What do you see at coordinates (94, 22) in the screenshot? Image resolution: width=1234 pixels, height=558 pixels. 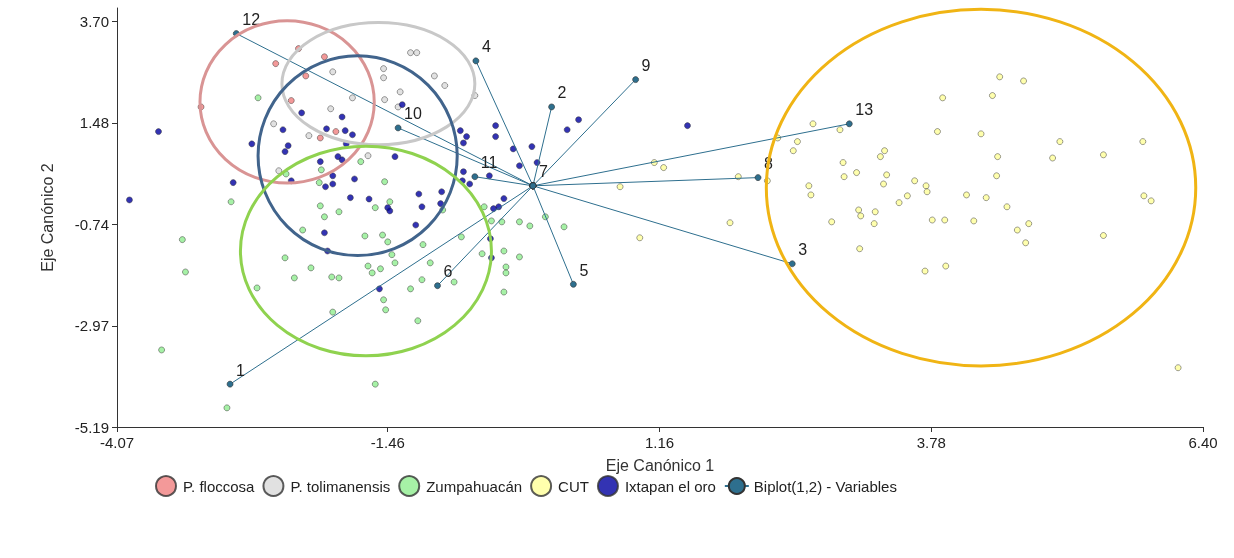 I see `y-tick-label: 3.70` at bounding box center [94, 22].